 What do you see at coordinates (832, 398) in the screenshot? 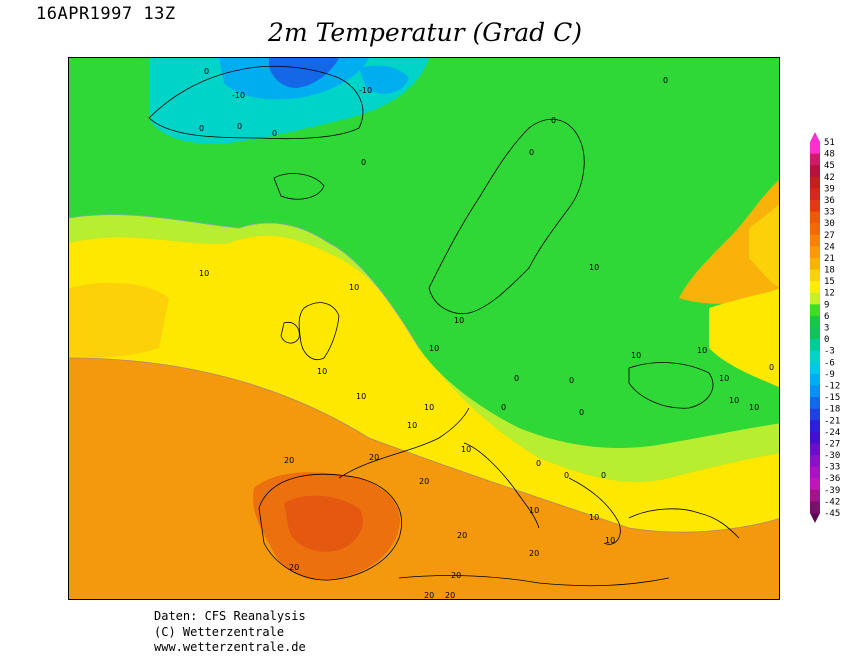
I see `legend-level-label: -15` at bounding box center [832, 398].